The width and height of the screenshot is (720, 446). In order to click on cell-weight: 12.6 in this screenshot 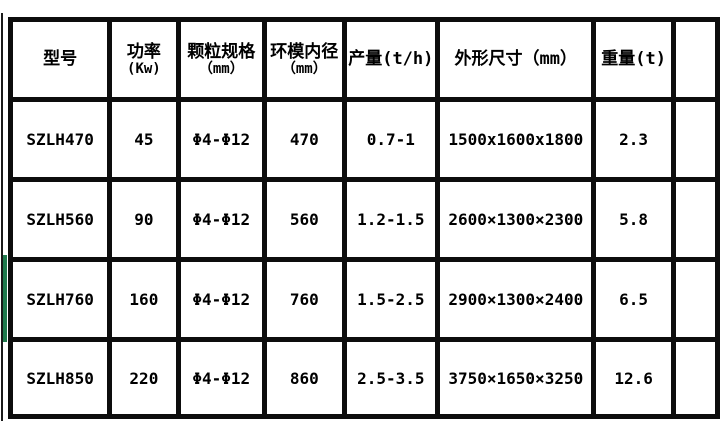, I will do `click(633, 378)`.